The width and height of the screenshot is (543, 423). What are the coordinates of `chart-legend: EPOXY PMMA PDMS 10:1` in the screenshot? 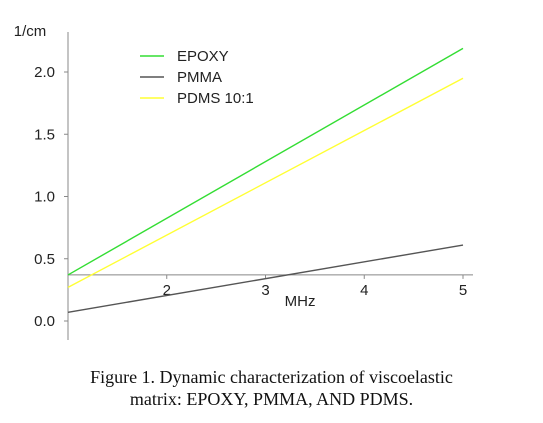 It's located at (197, 77).